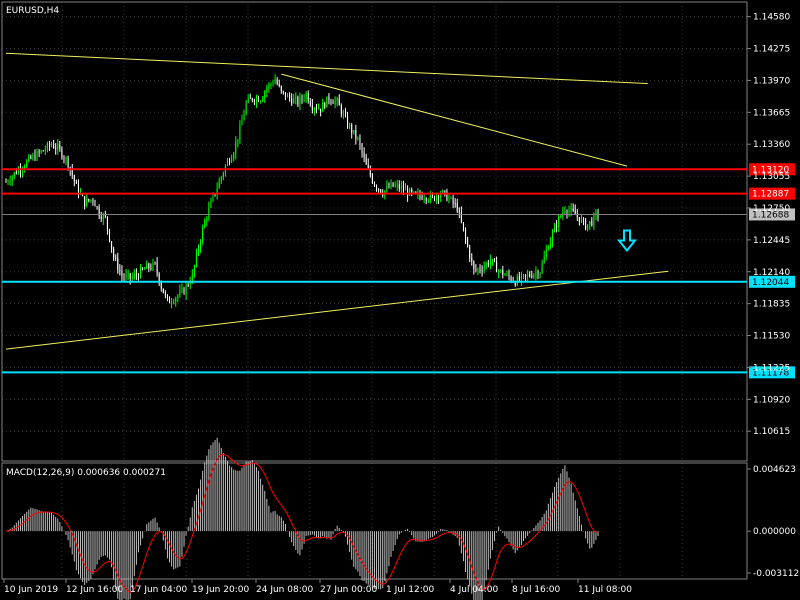 This screenshot has height=600, width=800. Describe the element at coordinates (771, 337) in the screenshot. I see `price-tick-label: 1.11530` at that location.